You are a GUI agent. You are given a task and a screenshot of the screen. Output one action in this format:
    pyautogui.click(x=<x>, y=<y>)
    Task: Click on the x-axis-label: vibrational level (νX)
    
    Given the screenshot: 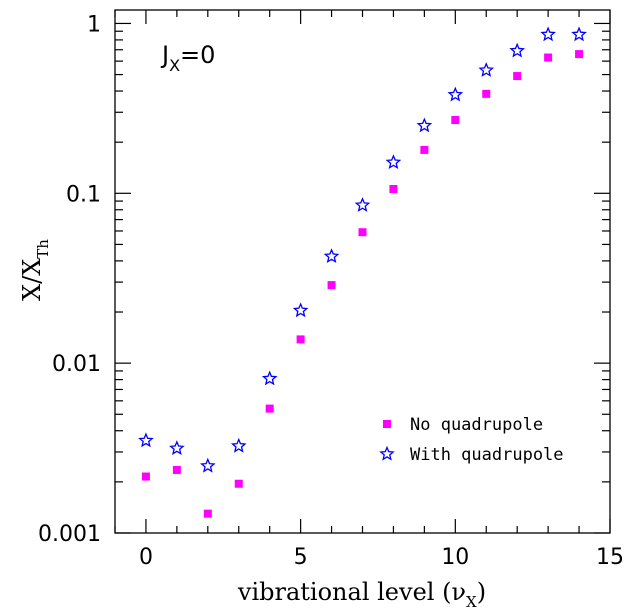 What is the action you would take?
    pyautogui.click(x=361, y=593)
    